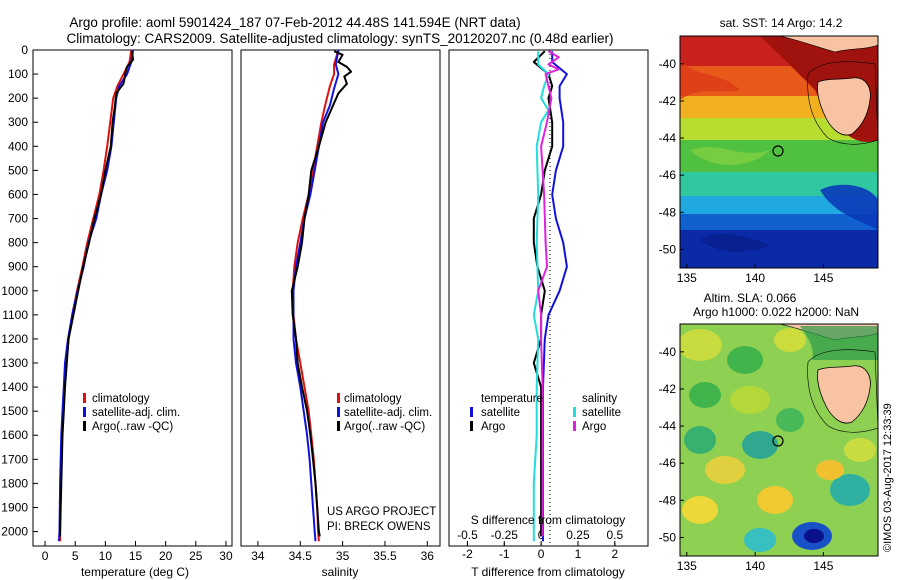  Describe the element at coordinates (14, 363) in the screenshot. I see `y-tick-label: 1300` at that location.